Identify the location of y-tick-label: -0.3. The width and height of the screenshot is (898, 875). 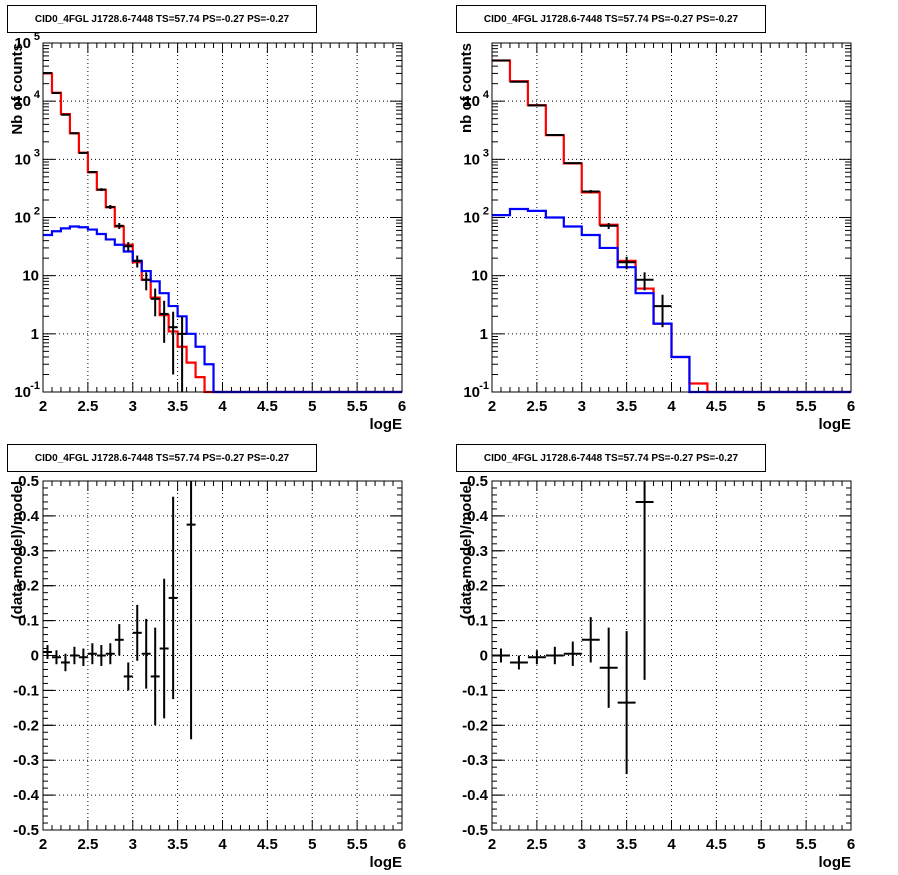
(475, 760).